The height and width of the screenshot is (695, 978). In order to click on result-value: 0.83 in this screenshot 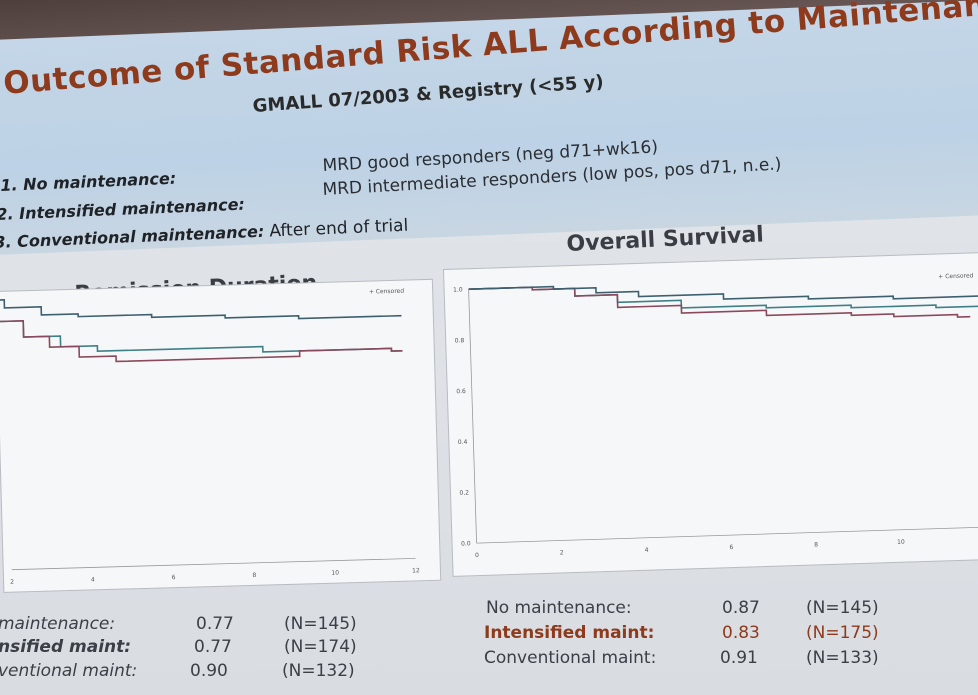, I will do `click(741, 633)`.